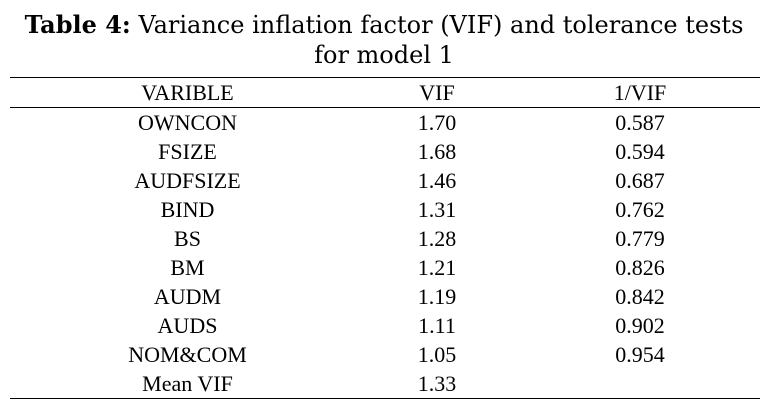 Image resolution: width=768 pixels, height=414 pixels. What do you see at coordinates (640, 180) in the screenshot?
I see `tolerance-cell: 0.687` at bounding box center [640, 180].